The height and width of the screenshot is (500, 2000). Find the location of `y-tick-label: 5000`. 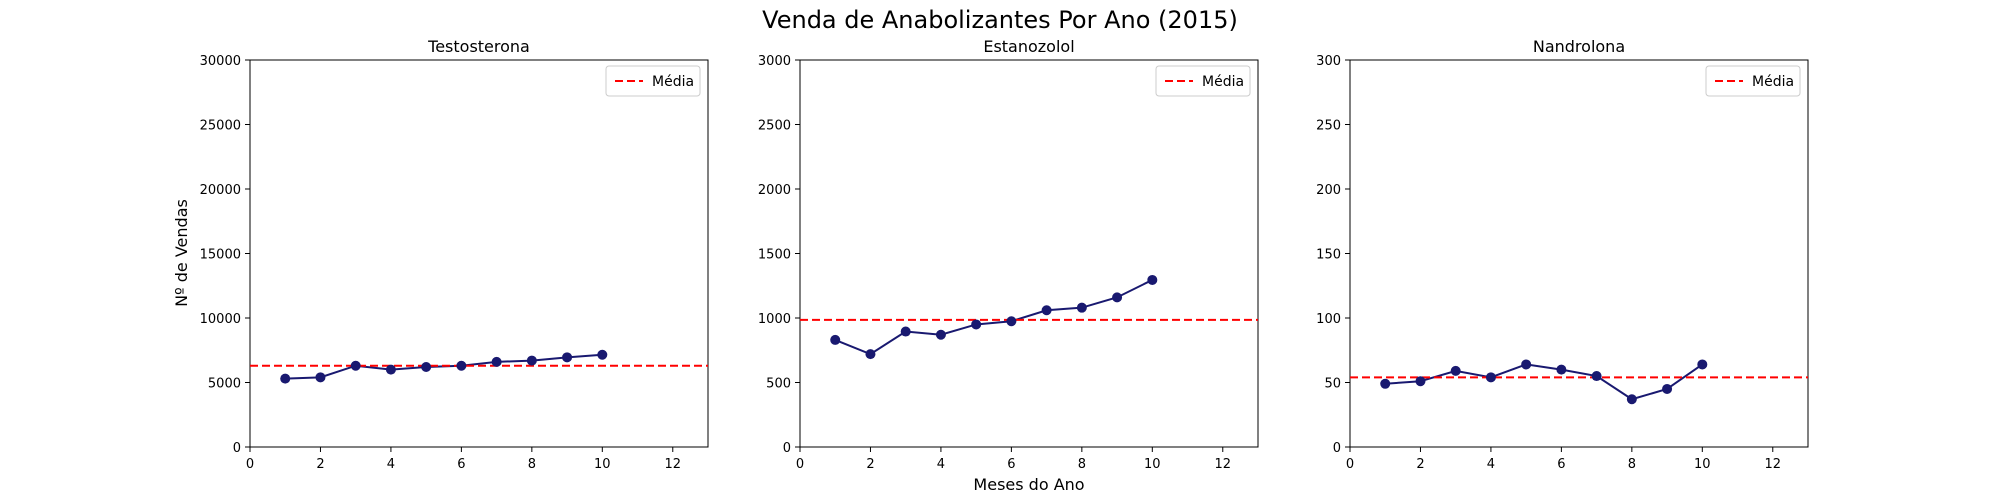

y-tick-label: 5000 is located at coordinates (224, 384).